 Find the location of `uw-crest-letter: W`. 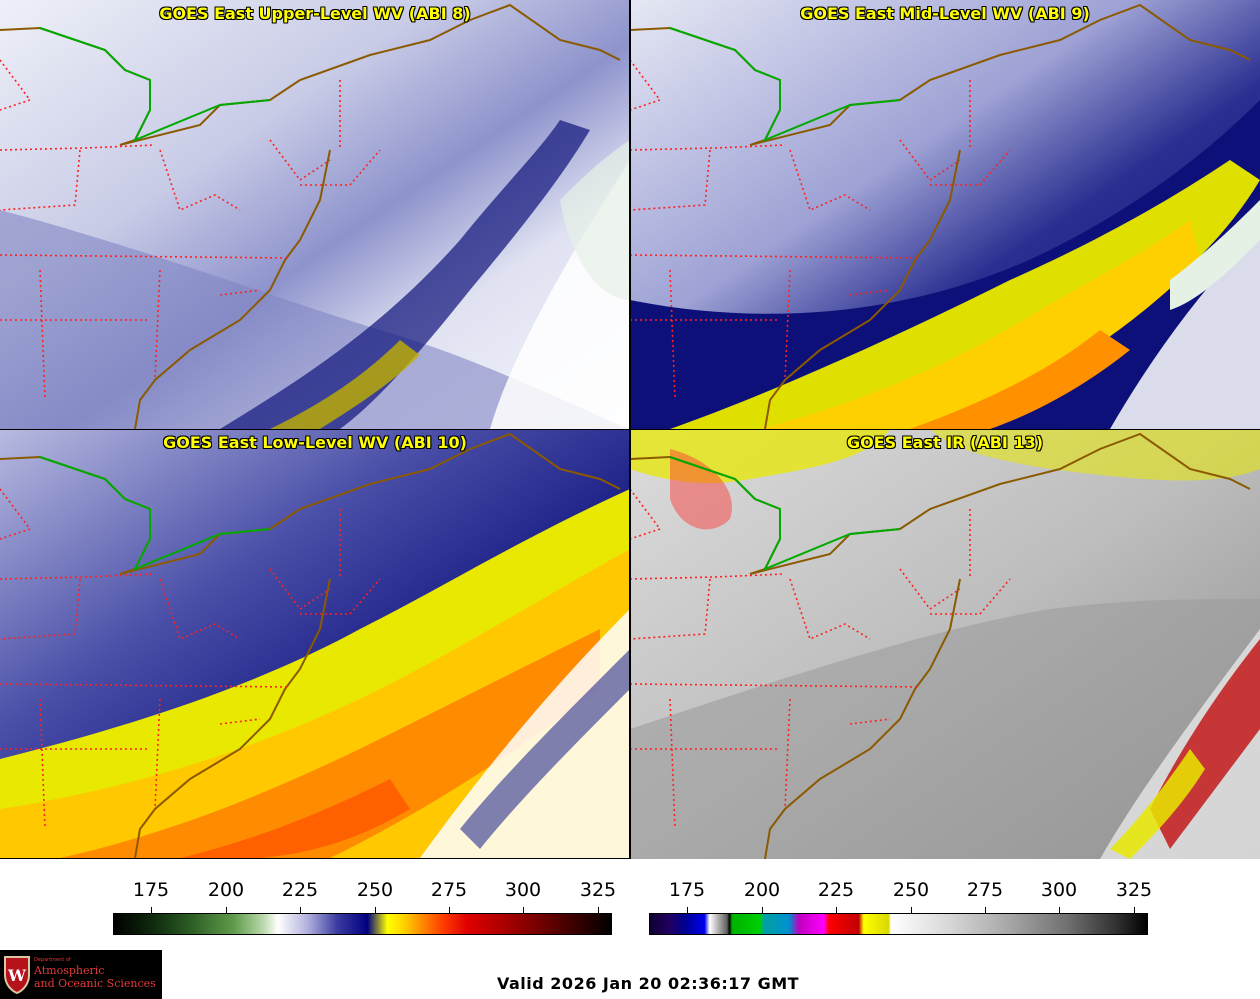

uw-crest-letter: W is located at coordinates (17, 975).